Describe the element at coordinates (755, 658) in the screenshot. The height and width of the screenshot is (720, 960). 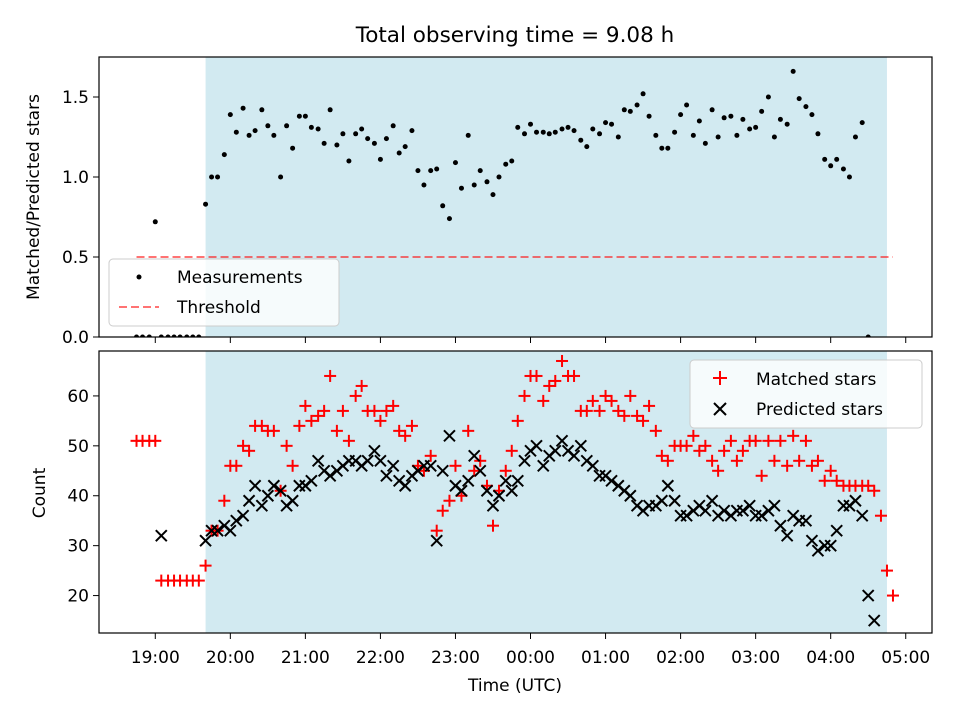
I see `x-tick-label: 03:00` at that location.